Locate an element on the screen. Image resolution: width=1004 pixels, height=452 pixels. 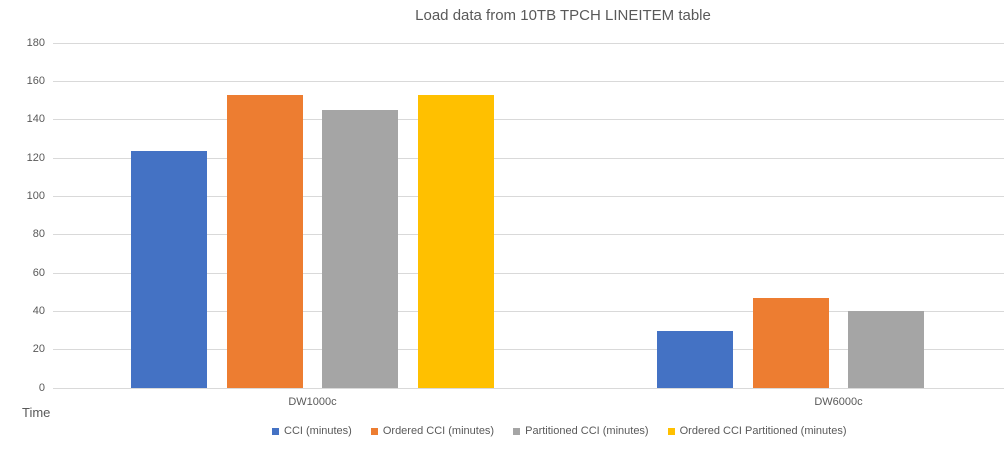
y-tick-label: 80 is located at coordinates (38, 234).